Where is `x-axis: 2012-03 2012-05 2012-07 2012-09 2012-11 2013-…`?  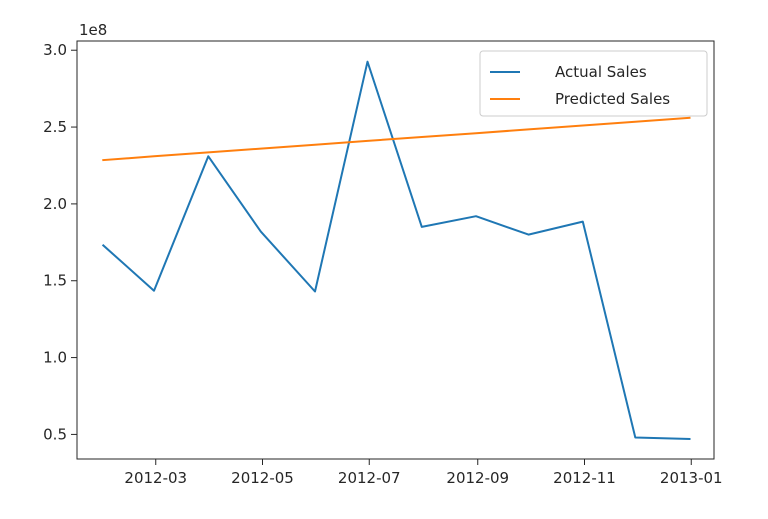
x-axis: 2012-03 2012-05 2012-07 2012-09 2012-11 2013-… is located at coordinates (423, 473).